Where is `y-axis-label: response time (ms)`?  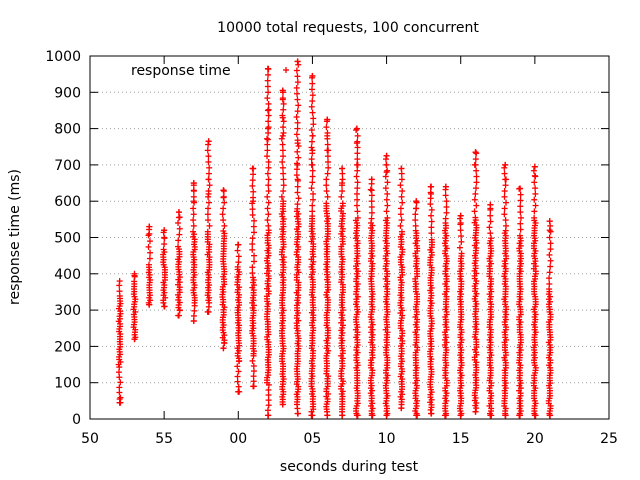
y-axis-label: response time (ms) is located at coordinates (15, 237).